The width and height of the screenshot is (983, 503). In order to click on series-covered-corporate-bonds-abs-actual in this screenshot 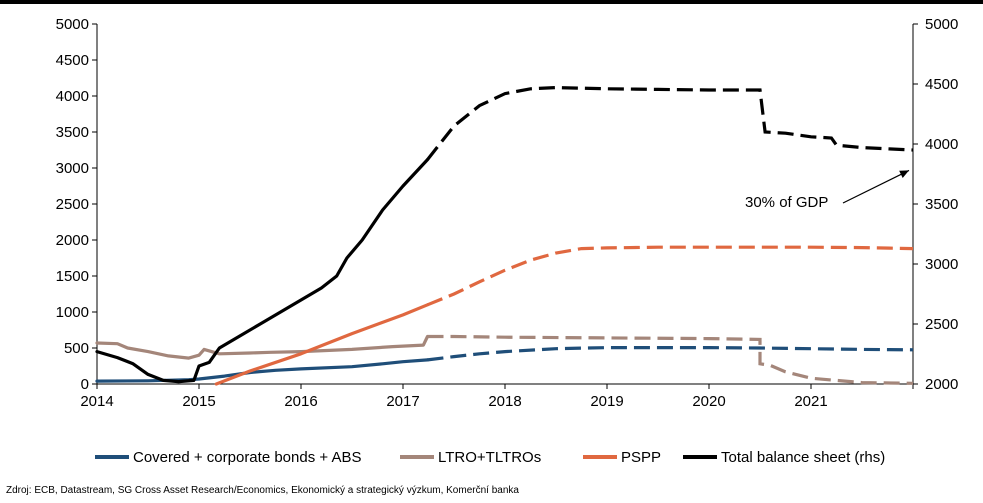, I will do `click(262, 370)`.